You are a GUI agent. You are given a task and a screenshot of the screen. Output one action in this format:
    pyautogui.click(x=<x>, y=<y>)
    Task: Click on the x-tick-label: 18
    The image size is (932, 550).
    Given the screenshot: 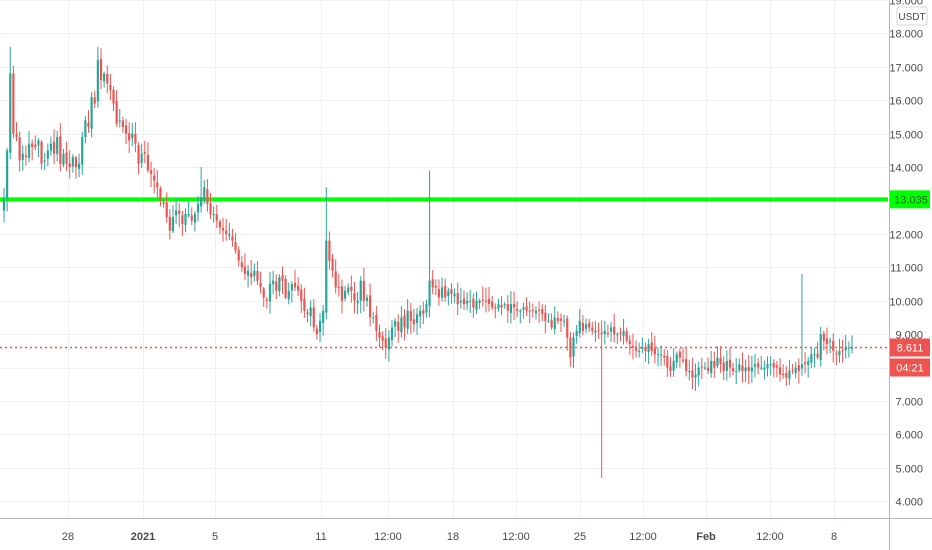 What is the action you would take?
    pyautogui.click(x=453, y=537)
    